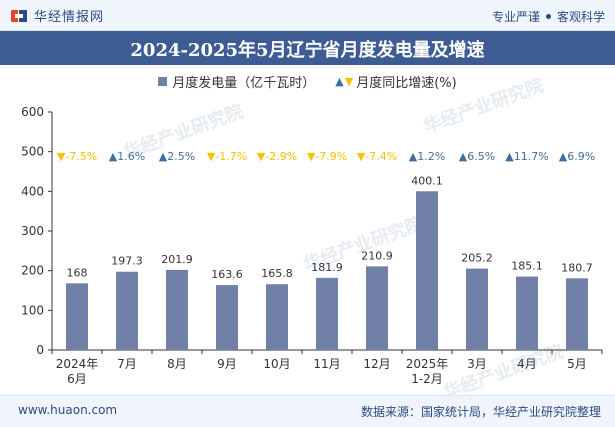 This screenshot has width=615, height=427. I want to click on footer-source: 数据来源：国家统计局，华经产业研究院整理, so click(480, 412).